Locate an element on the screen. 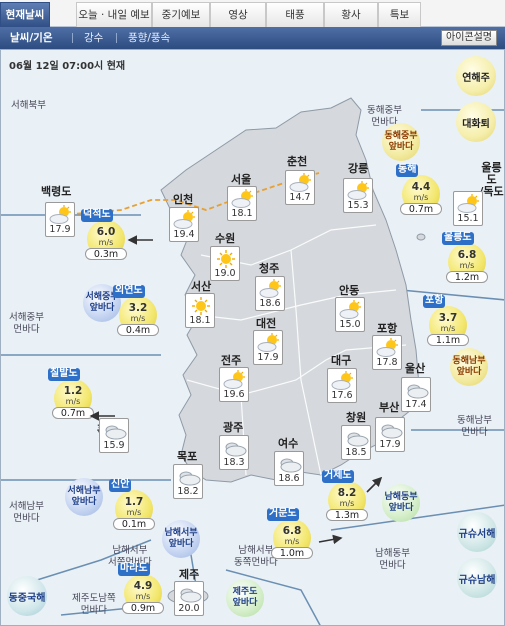 This screenshot has height=626, width=505. subtab-weather-temp: 날씨/기온 is located at coordinates (31, 38).